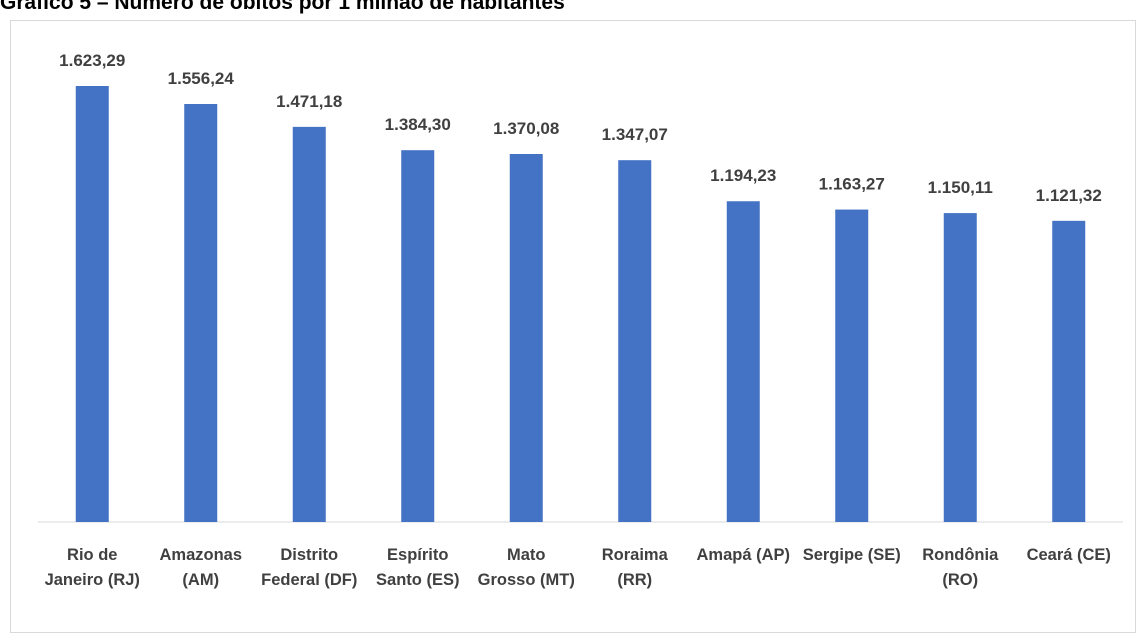 This screenshot has width=1137, height=634. I want to click on data-label: 1.121,32, so click(1069, 195).